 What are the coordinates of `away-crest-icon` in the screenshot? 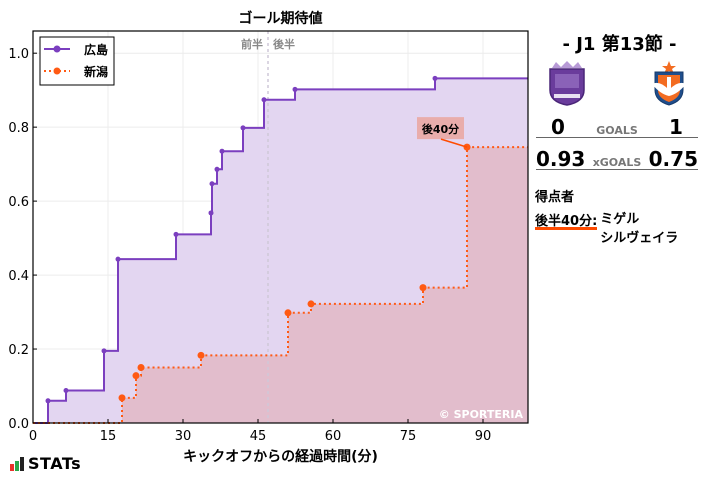 It's located at (669, 83).